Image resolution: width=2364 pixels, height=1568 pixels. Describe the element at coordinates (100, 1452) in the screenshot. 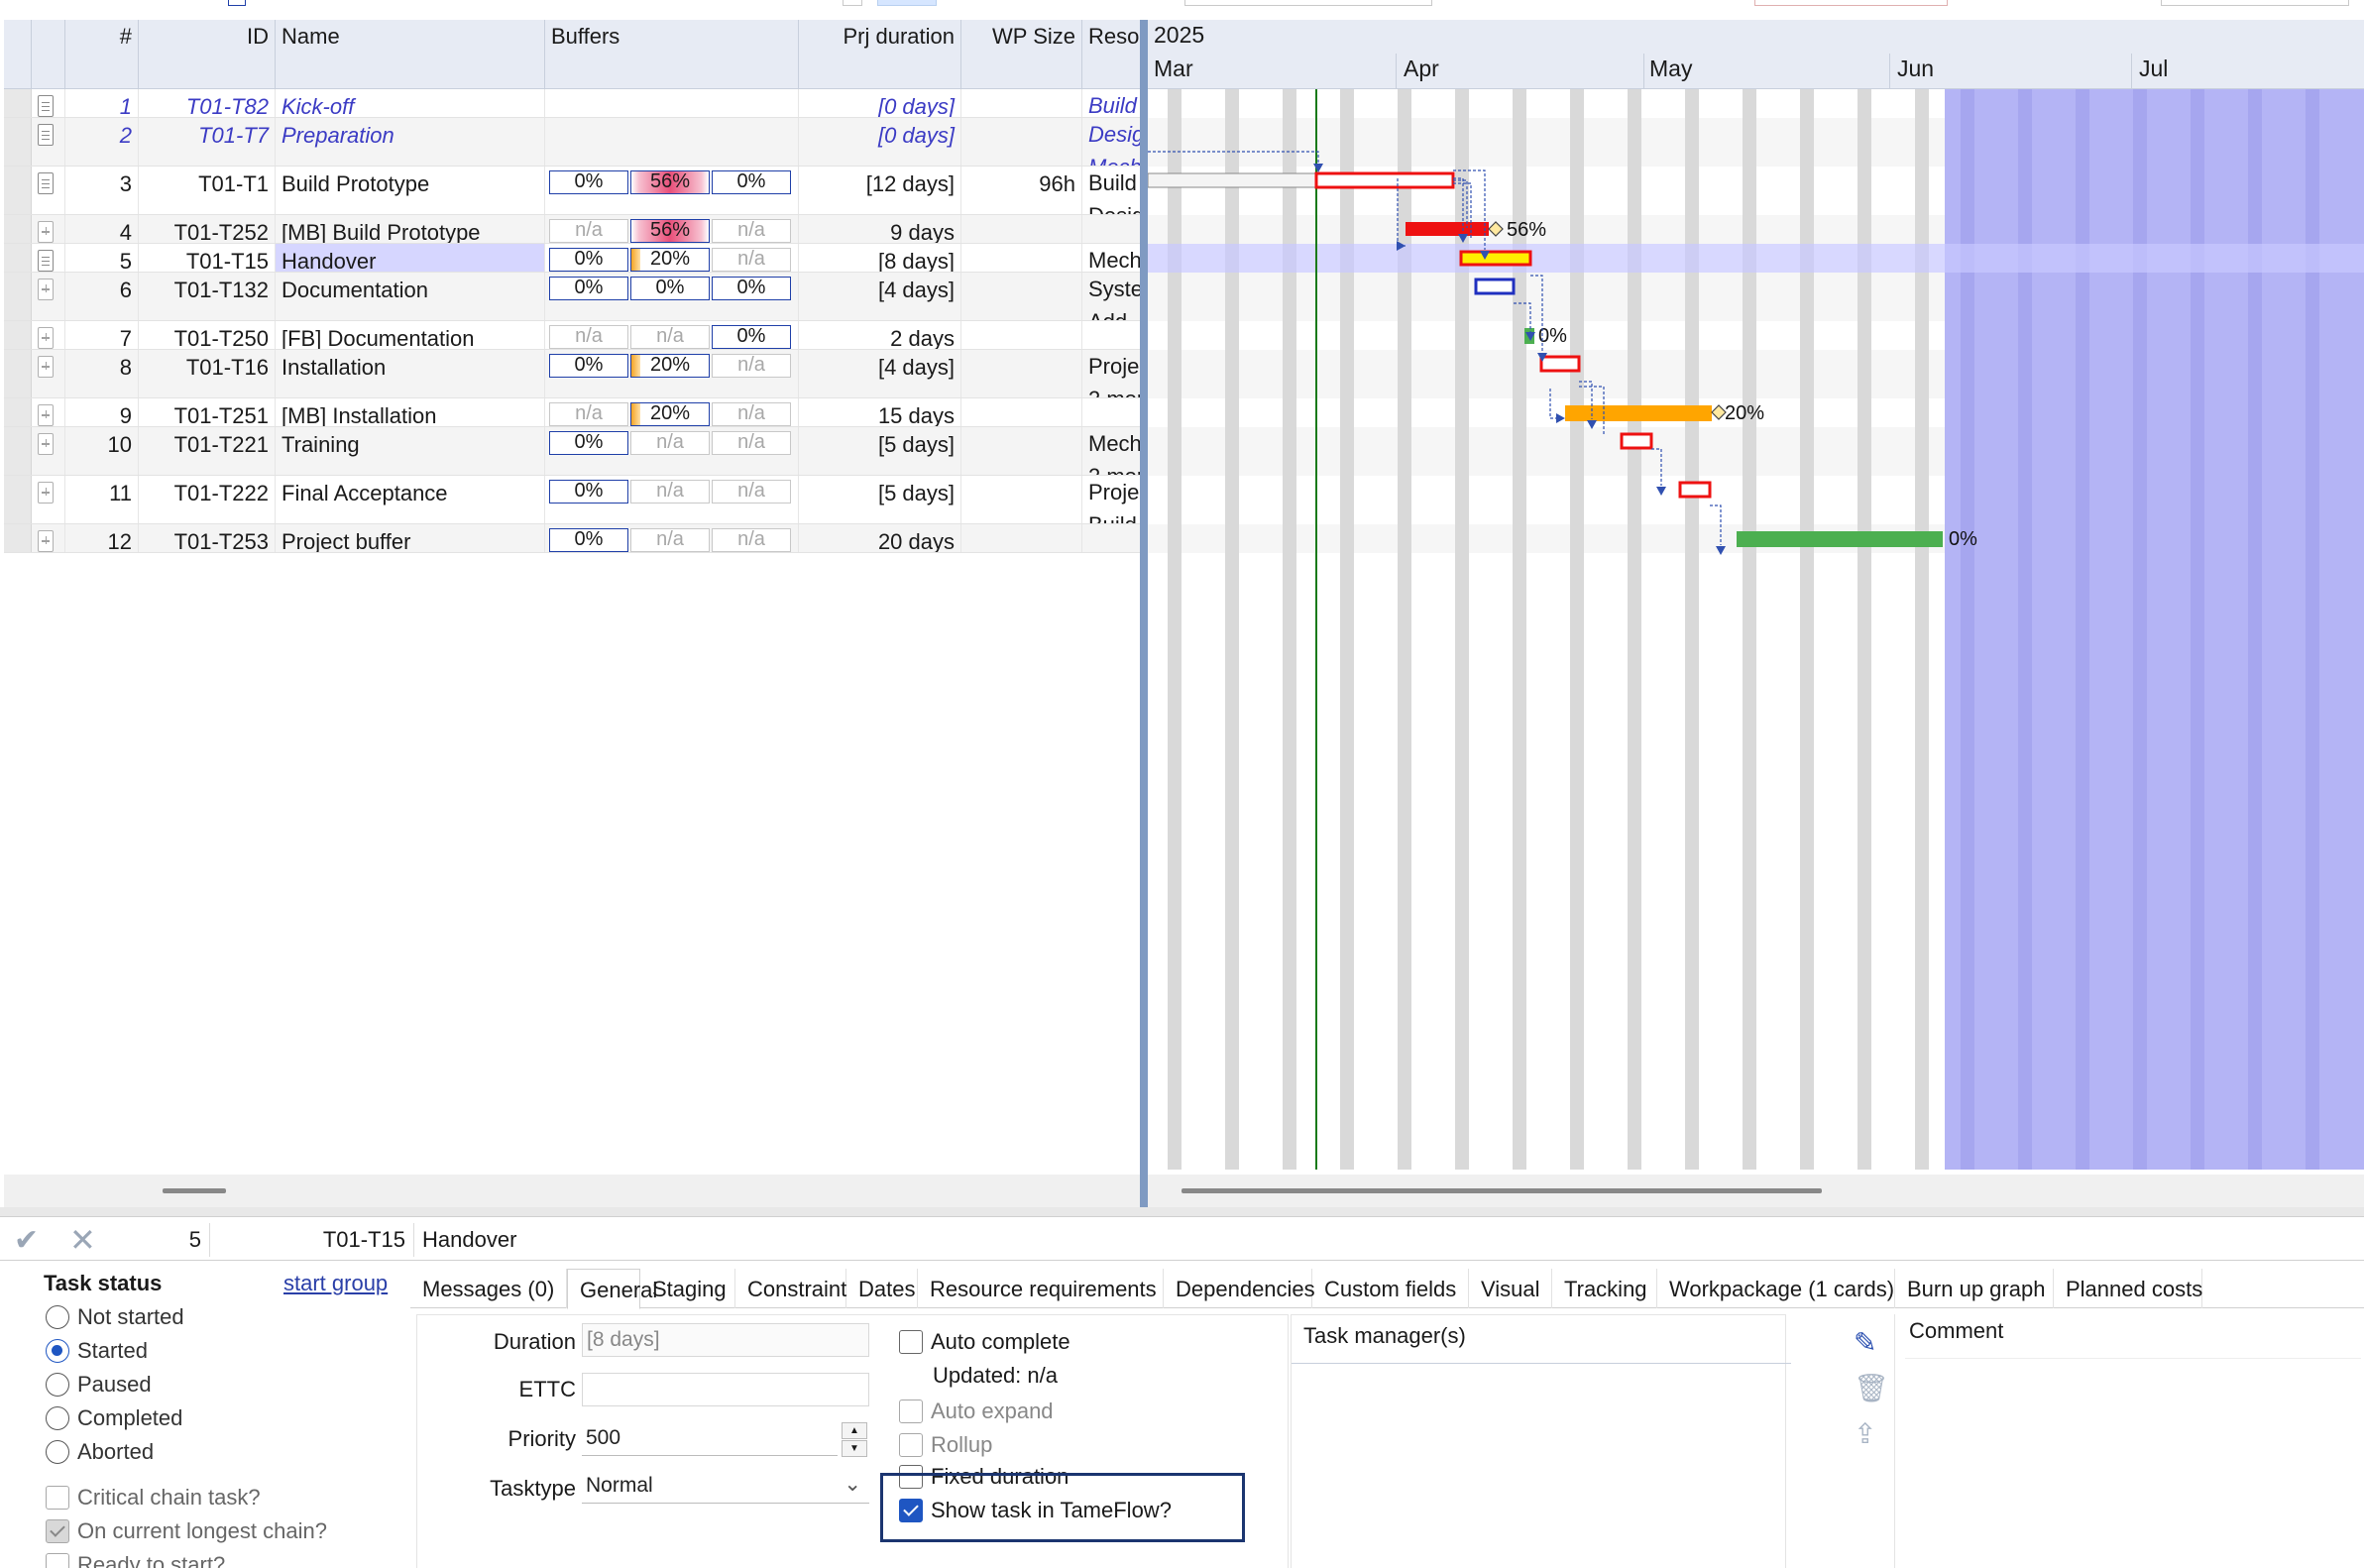

I see `radio-aborted: Aborted` at that location.